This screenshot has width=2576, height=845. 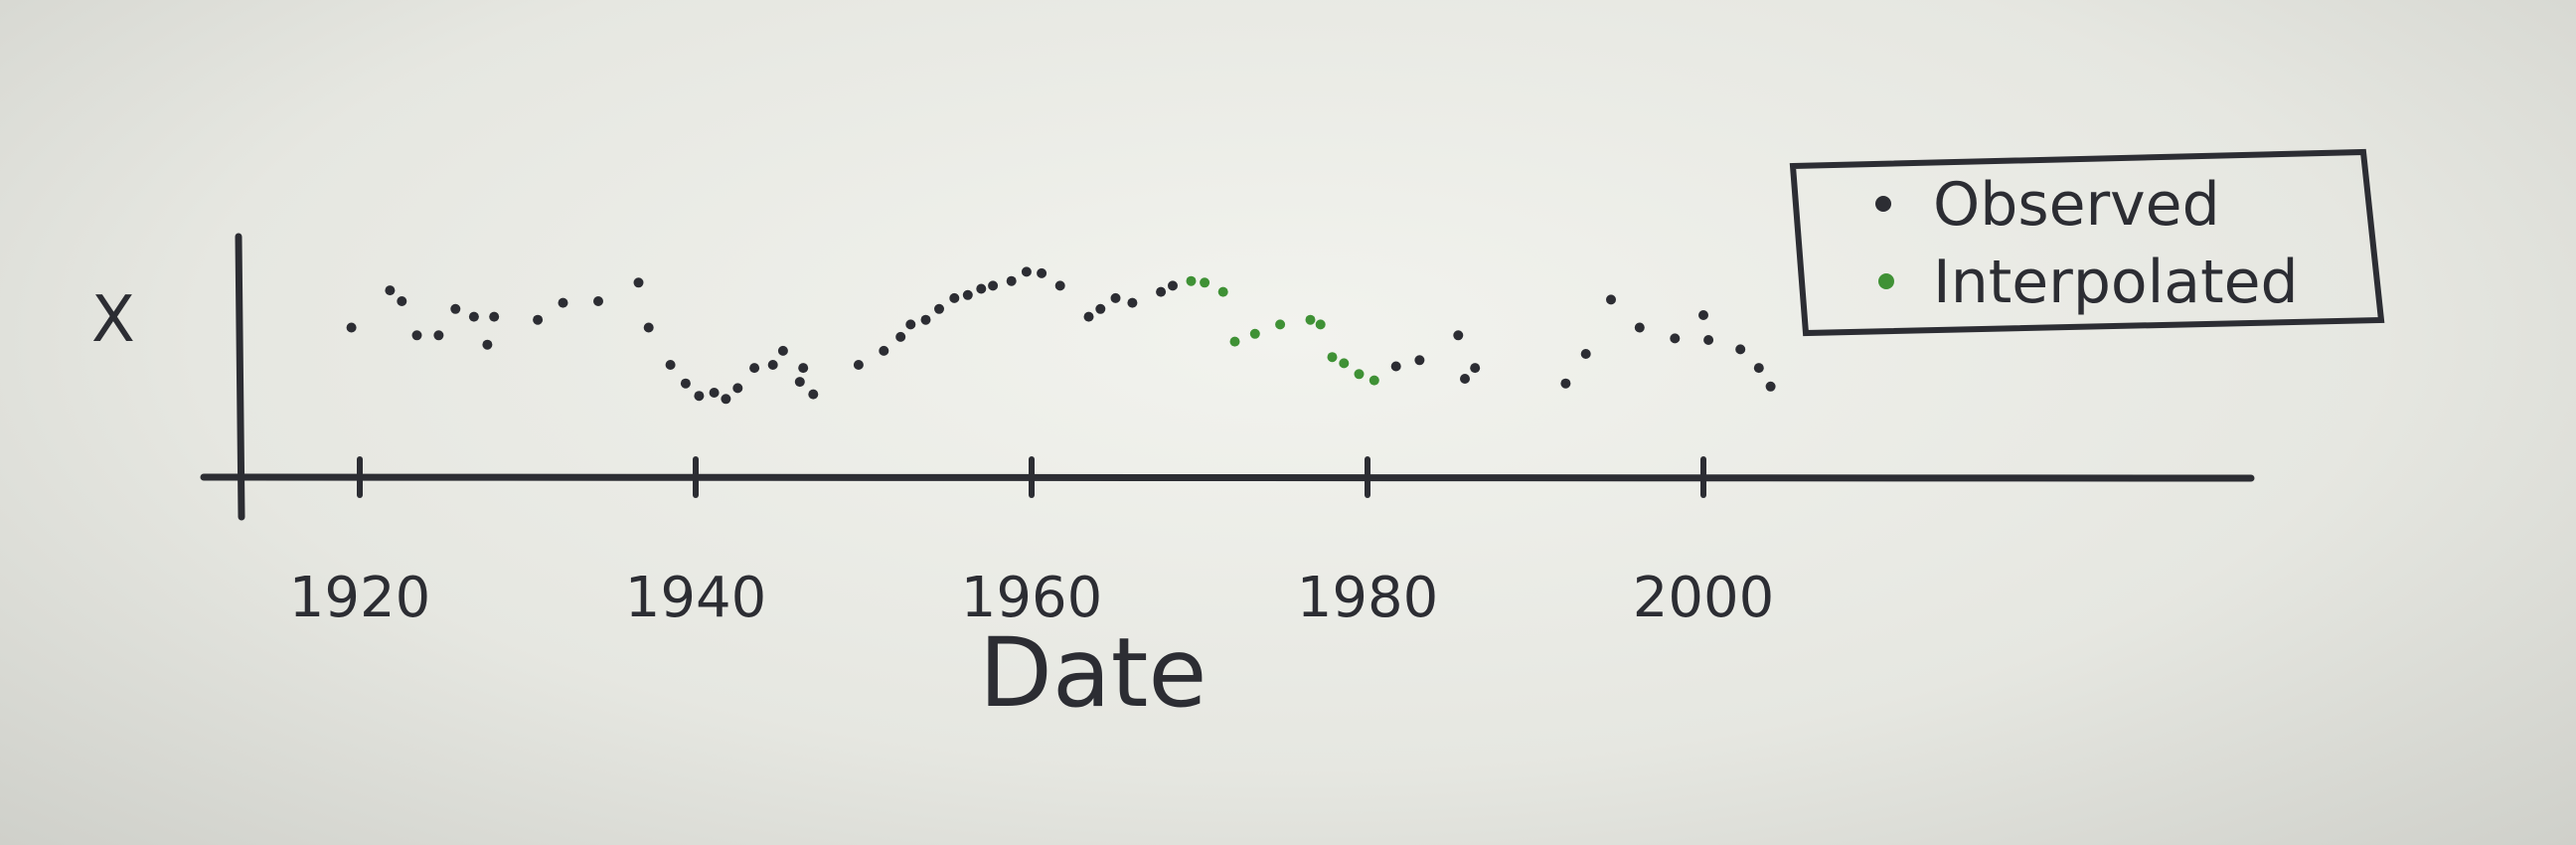 I want to click on legend-marker-observed, so click(x=1883, y=204).